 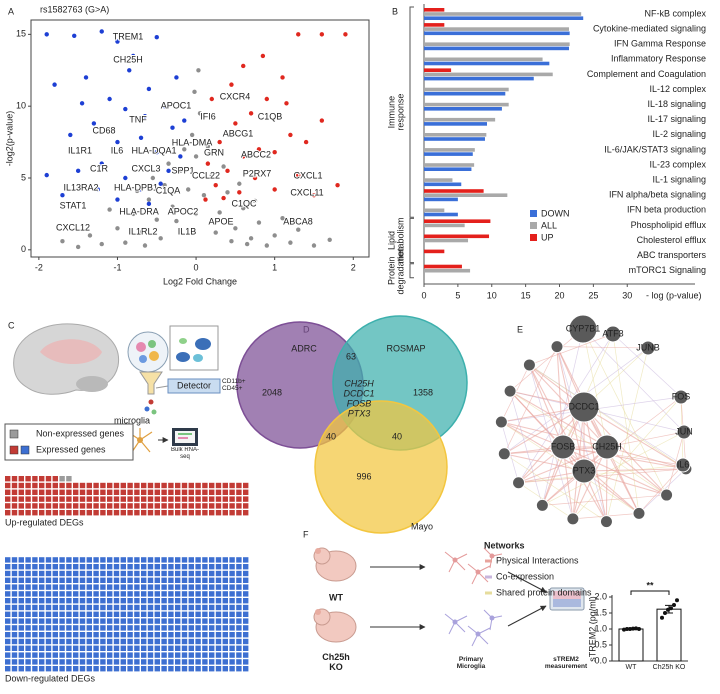 I want to click on gene-label: ABCA8, so click(x=298, y=221).